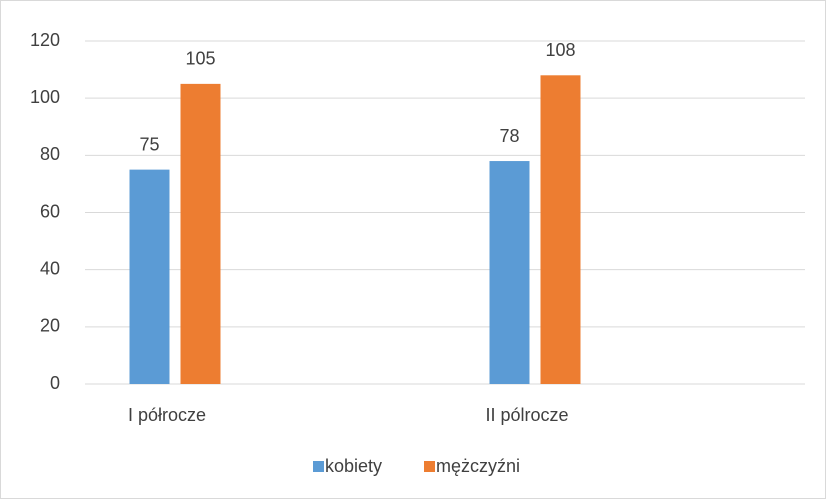 This screenshot has width=826, height=499. What do you see at coordinates (50, 154) in the screenshot?
I see `y-tick-label: 80` at bounding box center [50, 154].